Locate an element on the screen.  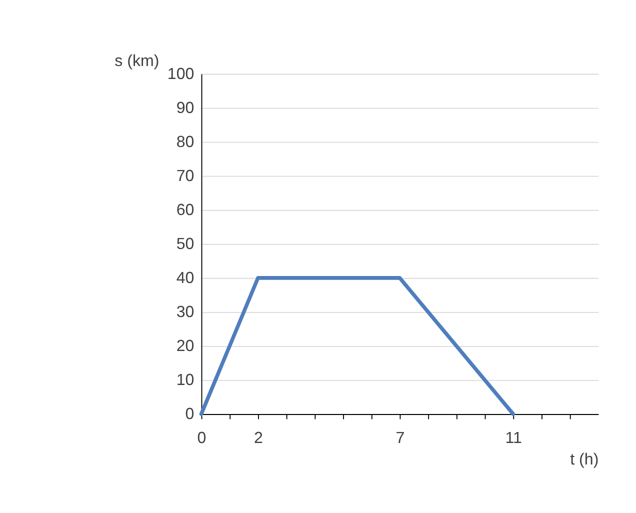
x-tick-label: 7 is located at coordinates (400, 437).